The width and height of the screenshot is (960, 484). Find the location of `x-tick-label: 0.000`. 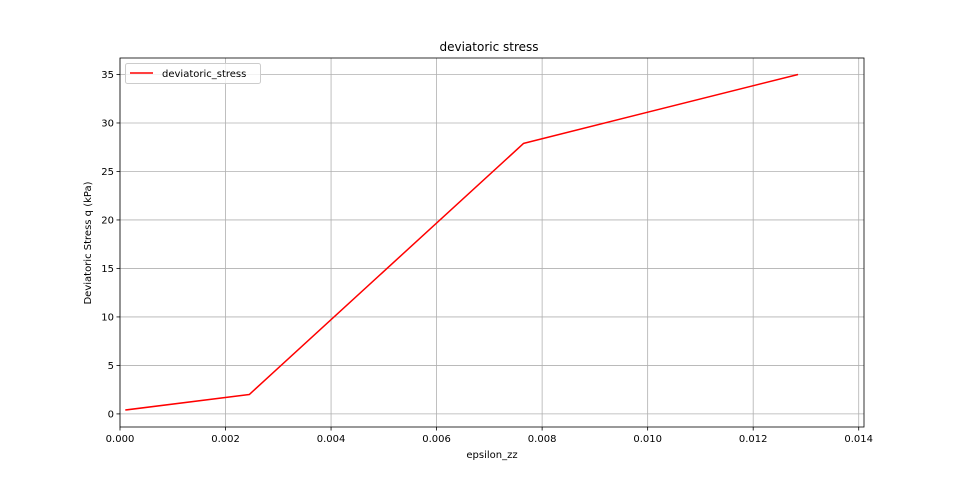

x-tick-label: 0.000 is located at coordinates (120, 439).